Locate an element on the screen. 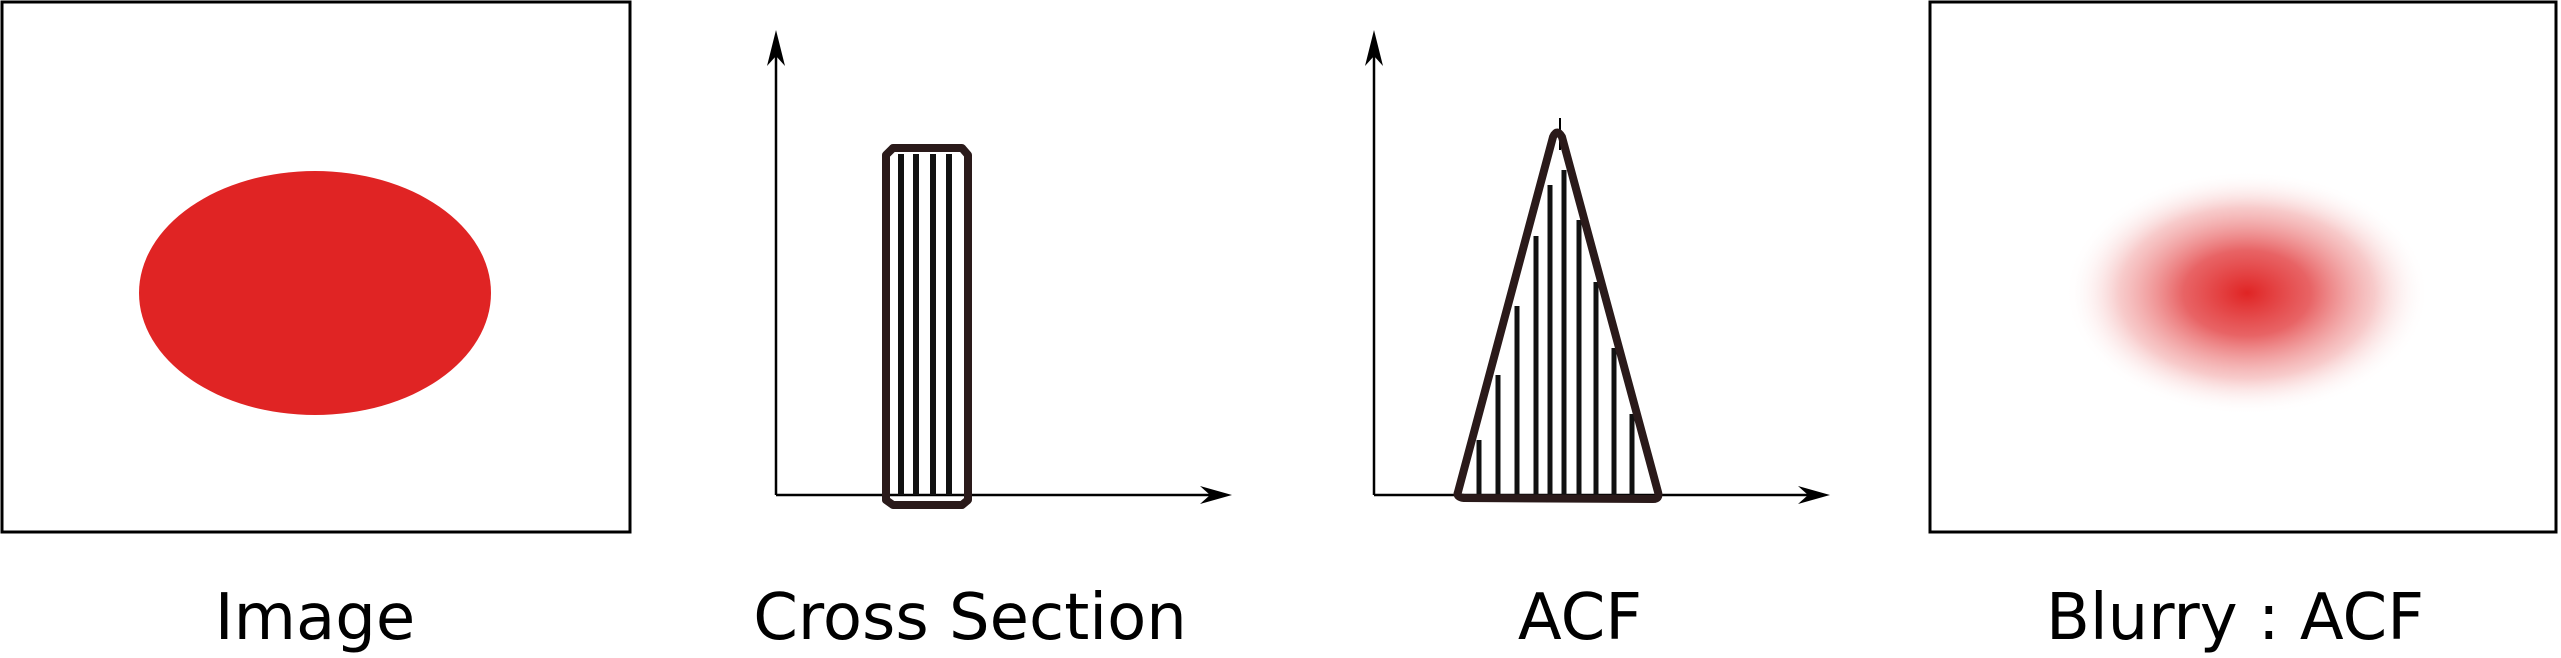  caption-blurry-acf: Blurry : ACF is located at coordinates (2235, 618).